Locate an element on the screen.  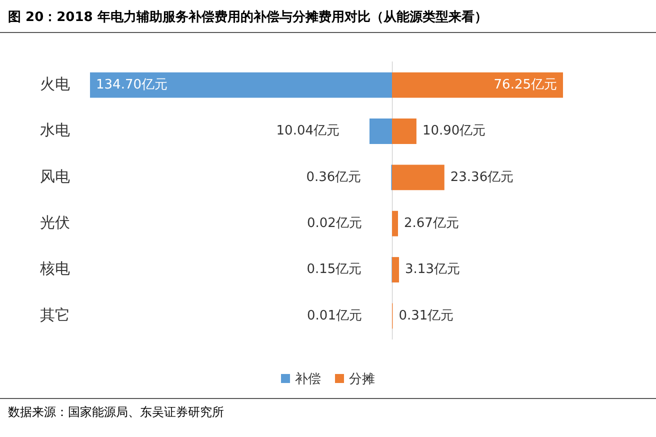
data-label: 23.36亿元 is located at coordinates (482, 177).